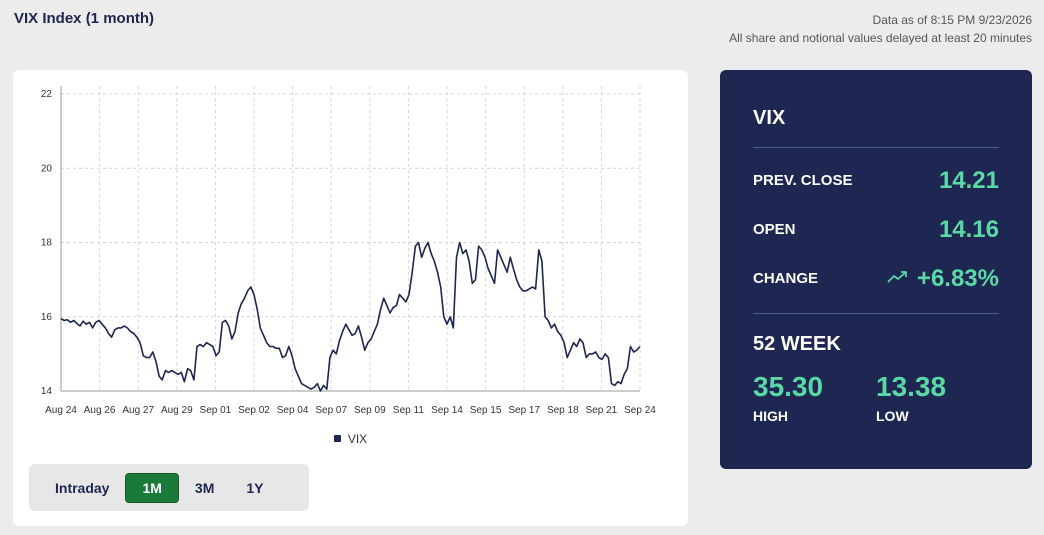 The height and width of the screenshot is (535, 1044). What do you see at coordinates (331, 410) in the screenshot?
I see `x-tick-label: Sep 07` at bounding box center [331, 410].